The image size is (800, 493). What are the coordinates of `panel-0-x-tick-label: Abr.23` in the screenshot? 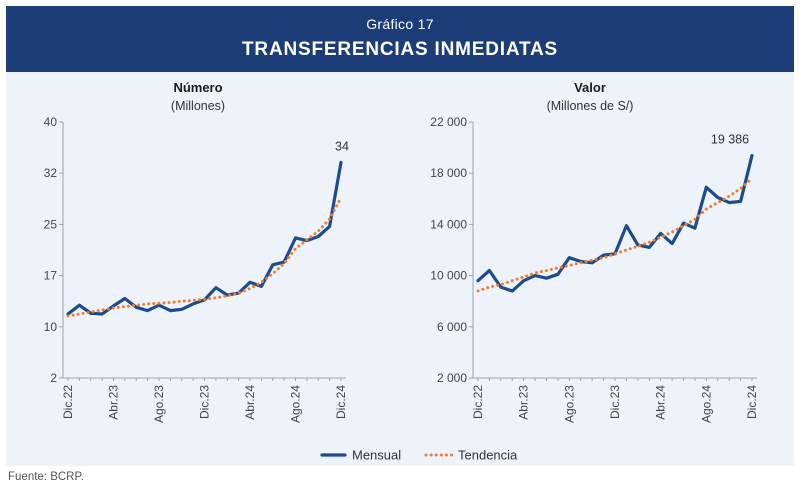 It's located at (114, 402).